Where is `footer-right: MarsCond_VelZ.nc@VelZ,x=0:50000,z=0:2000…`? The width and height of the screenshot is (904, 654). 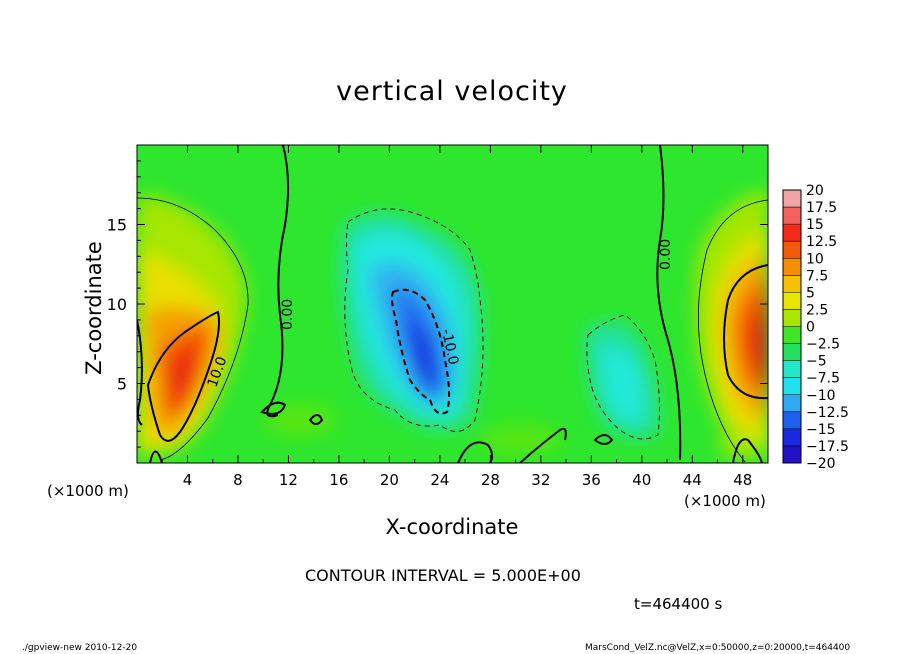 footer-right: MarsCond_VelZ.nc@VelZ,x=0:50000,z=0:2000… is located at coordinates (718, 648).